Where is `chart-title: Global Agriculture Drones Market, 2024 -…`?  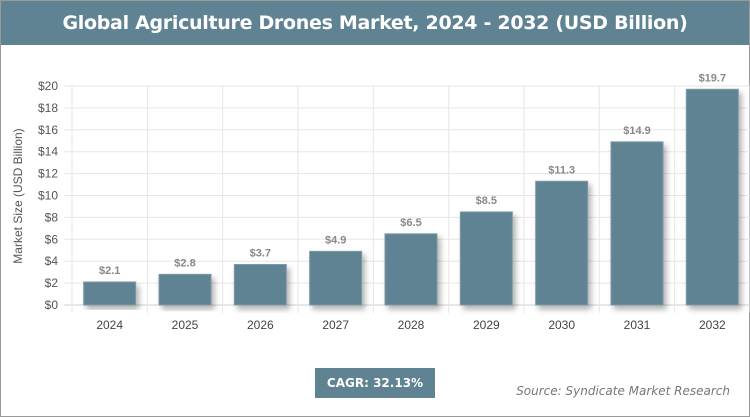
chart-title: Global Agriculture Drones Market, 2024 -… is located at coordinates (375, 23).